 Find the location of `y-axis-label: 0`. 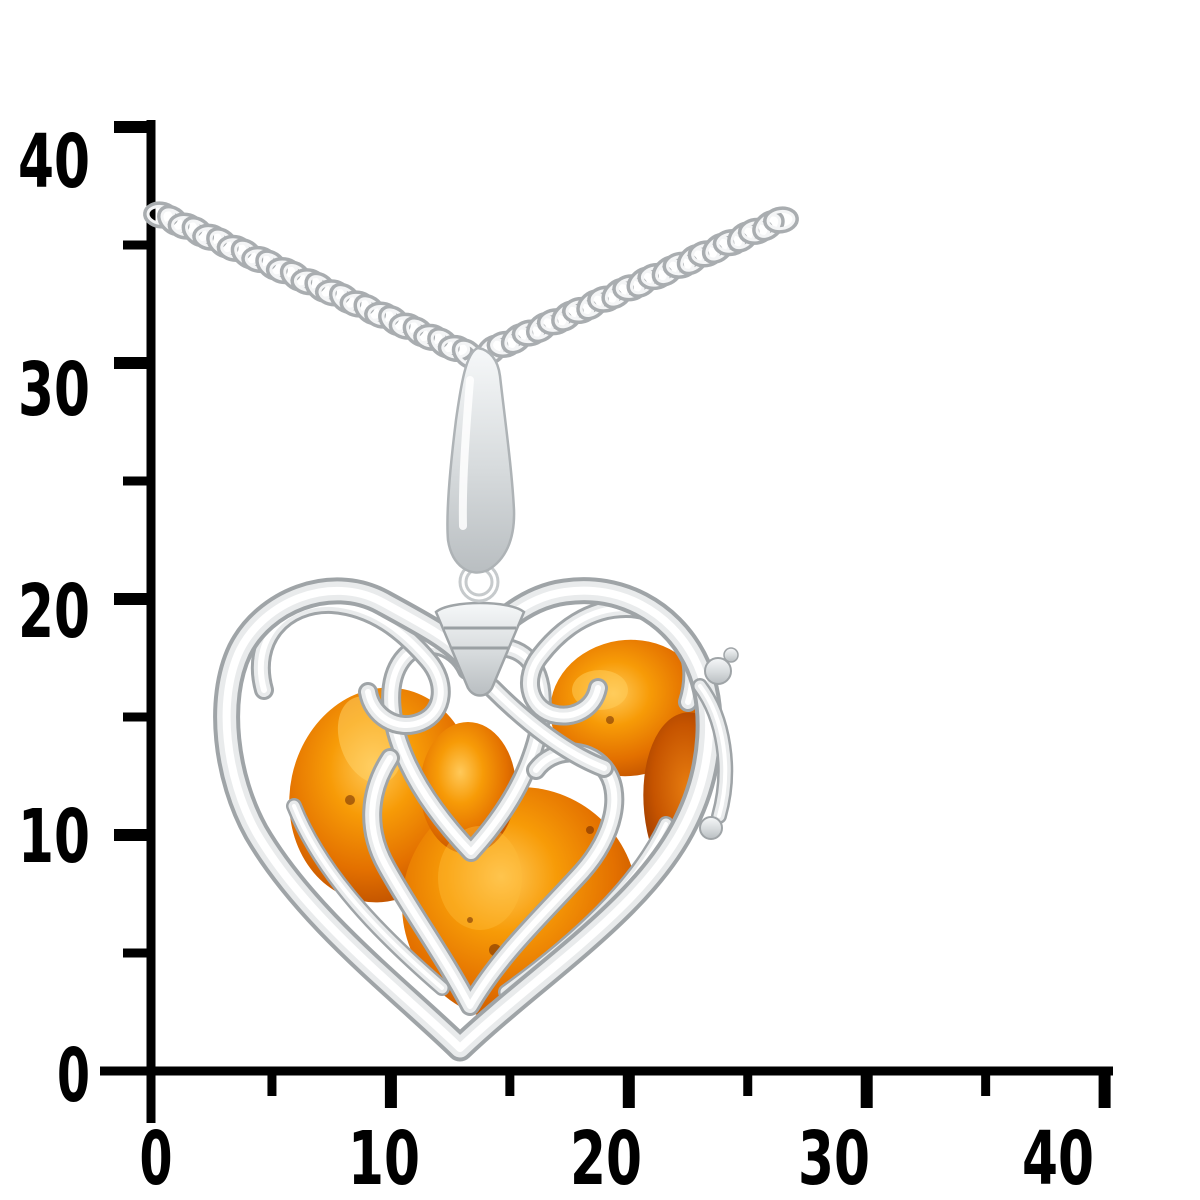

y-axis-label: 0 is located at coordinates (73, 1076).